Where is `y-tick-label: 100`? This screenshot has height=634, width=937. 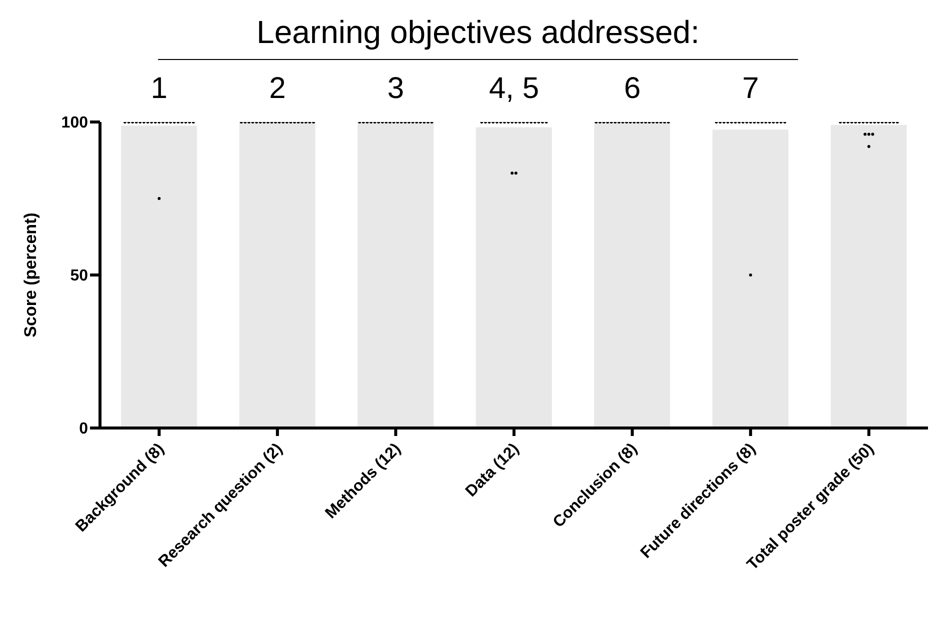 y-tick-label: 100 is located at coordinates (74, 123).